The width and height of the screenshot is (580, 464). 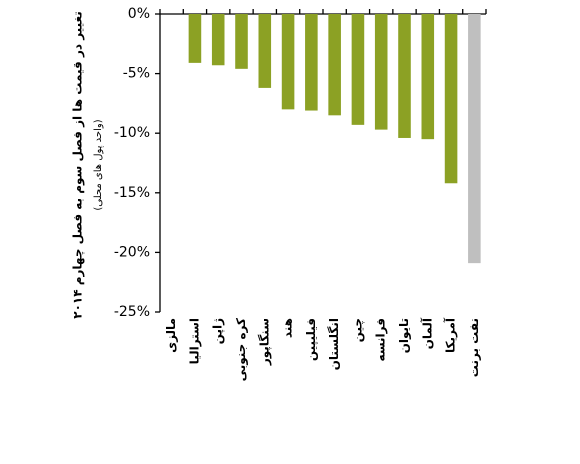 What do you see at coordinates (132, 252) in the screenshot?
I see `y-tick-label: -20%` at bounding box center [132, 252].